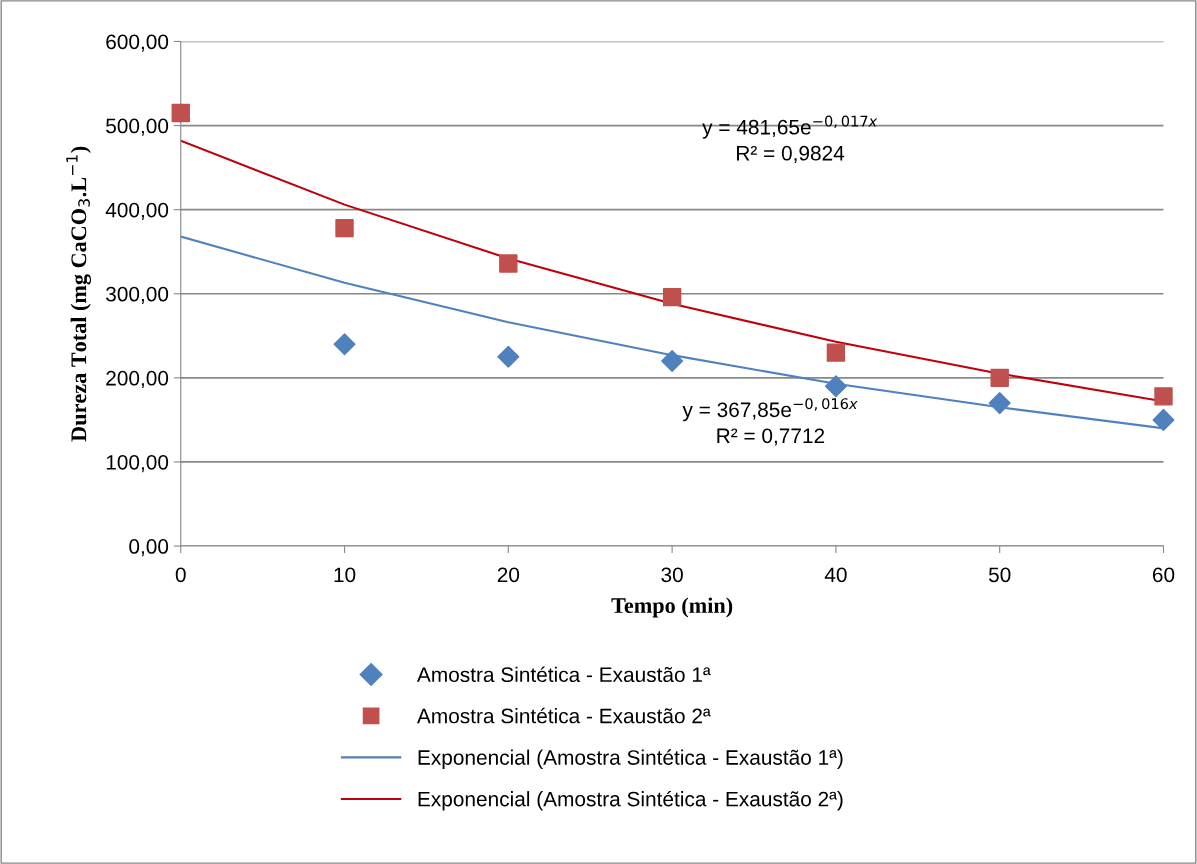  I want to click on x-tick-label: 40, so click(835, 575).